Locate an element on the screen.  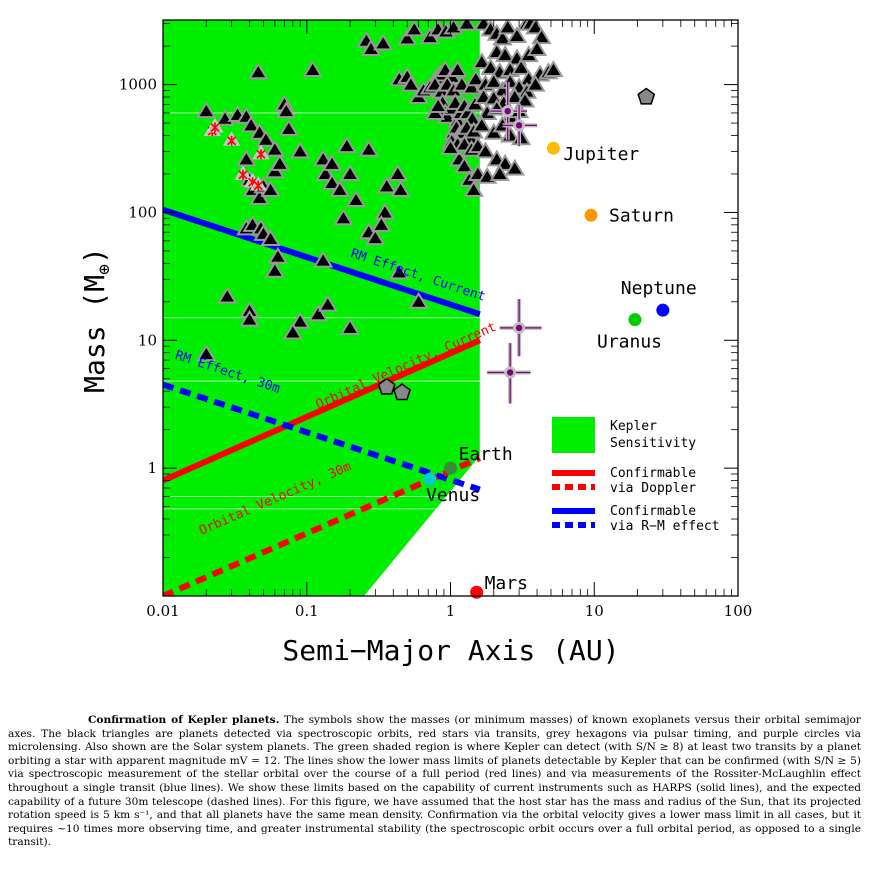
y-axis-label: Mass (M⊕) is located at coordinates (96, 320).